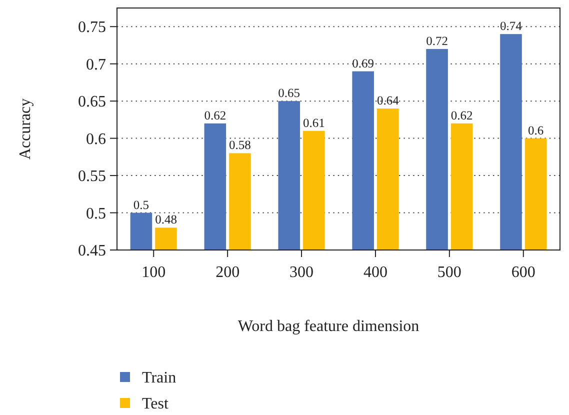  What do you see at coordinates (92, 251) in the screenshot?
I see `y-tick-label: 0.45` at bounding box center [92, 251].